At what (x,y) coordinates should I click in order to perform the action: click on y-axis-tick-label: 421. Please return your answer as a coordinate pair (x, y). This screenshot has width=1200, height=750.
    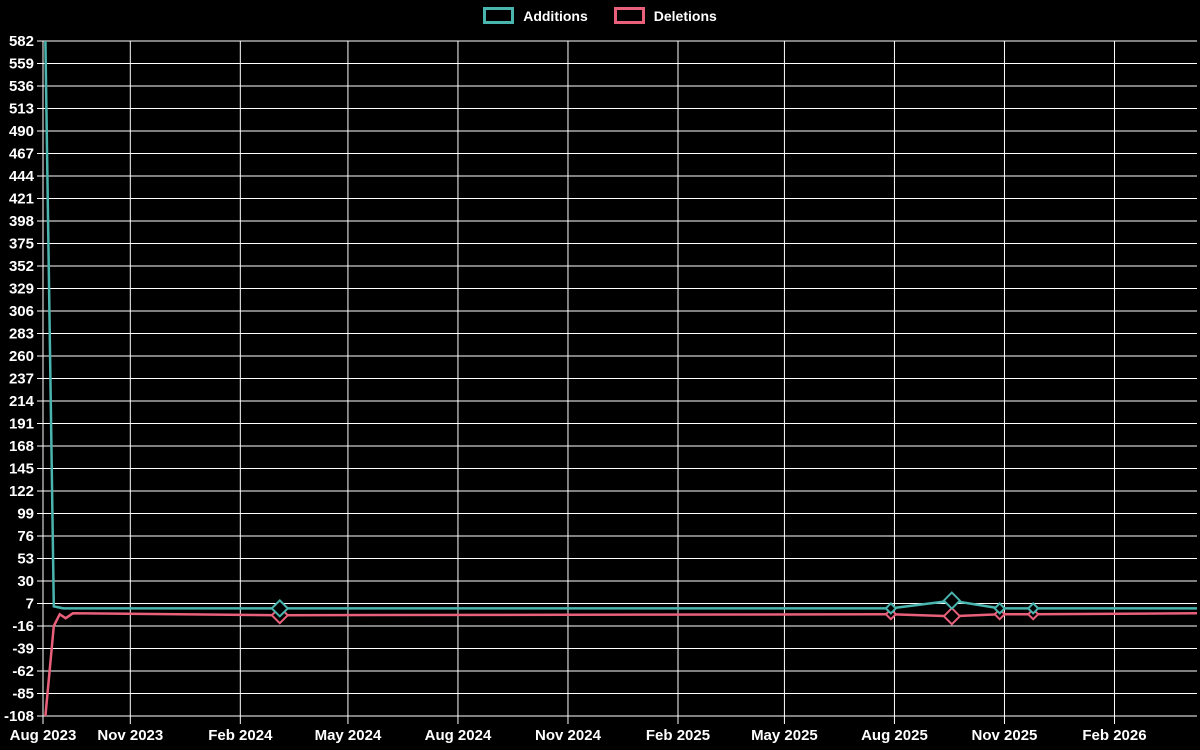
    Looking at the image, I should click on (21, 199).